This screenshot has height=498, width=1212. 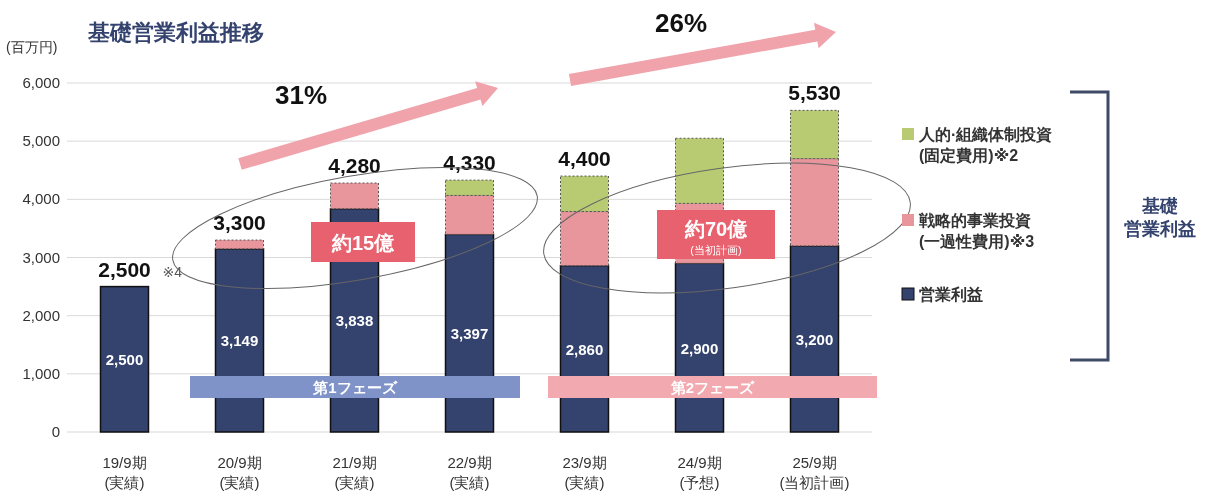 I want to click on data-label: 2,500, so click(x=124, y=360).